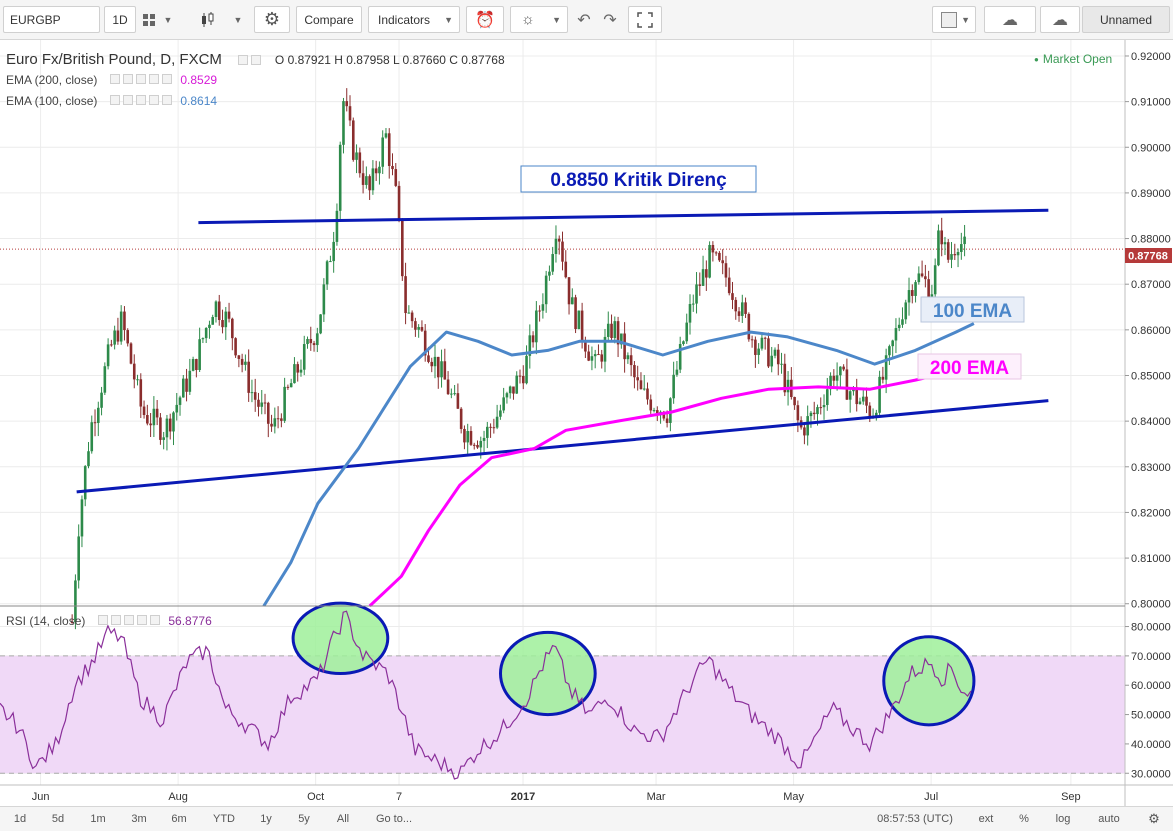 The width and height of the screenshot is (1173, 831). I want to click on settings-button: ⚙, so click(272, 19).